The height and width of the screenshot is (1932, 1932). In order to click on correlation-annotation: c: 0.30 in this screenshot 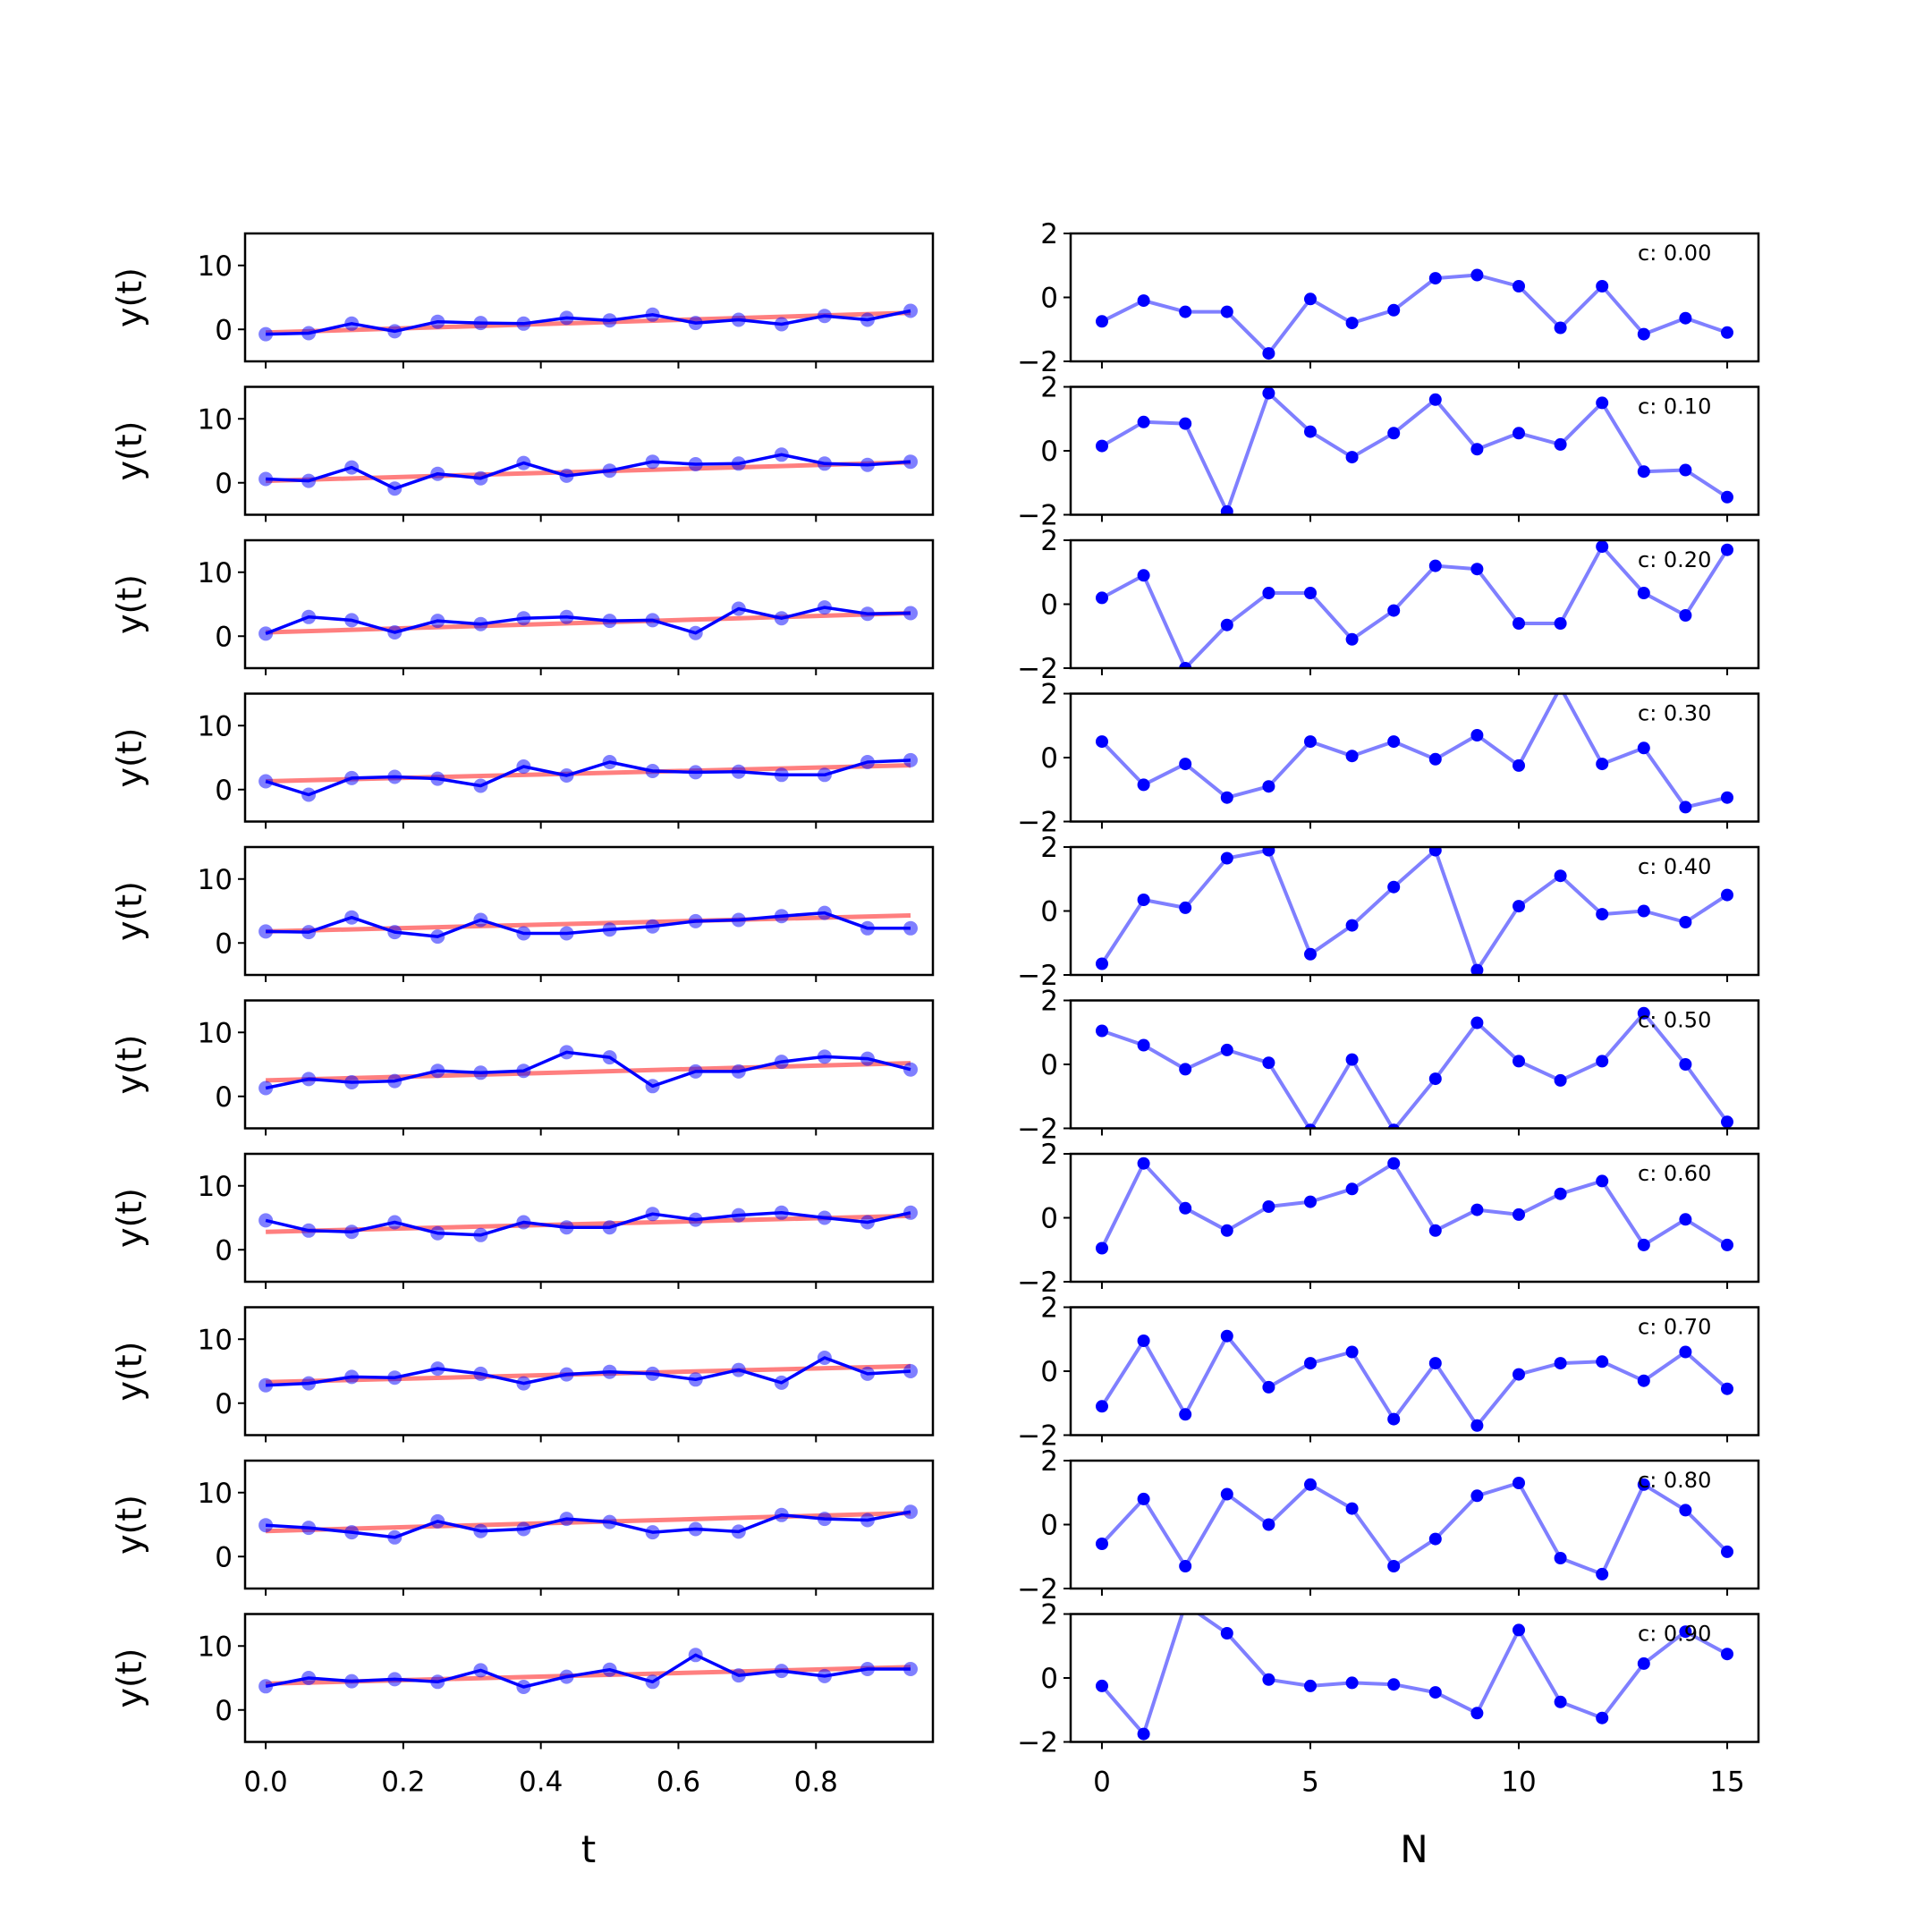, I will do `click(1674, 713)`.